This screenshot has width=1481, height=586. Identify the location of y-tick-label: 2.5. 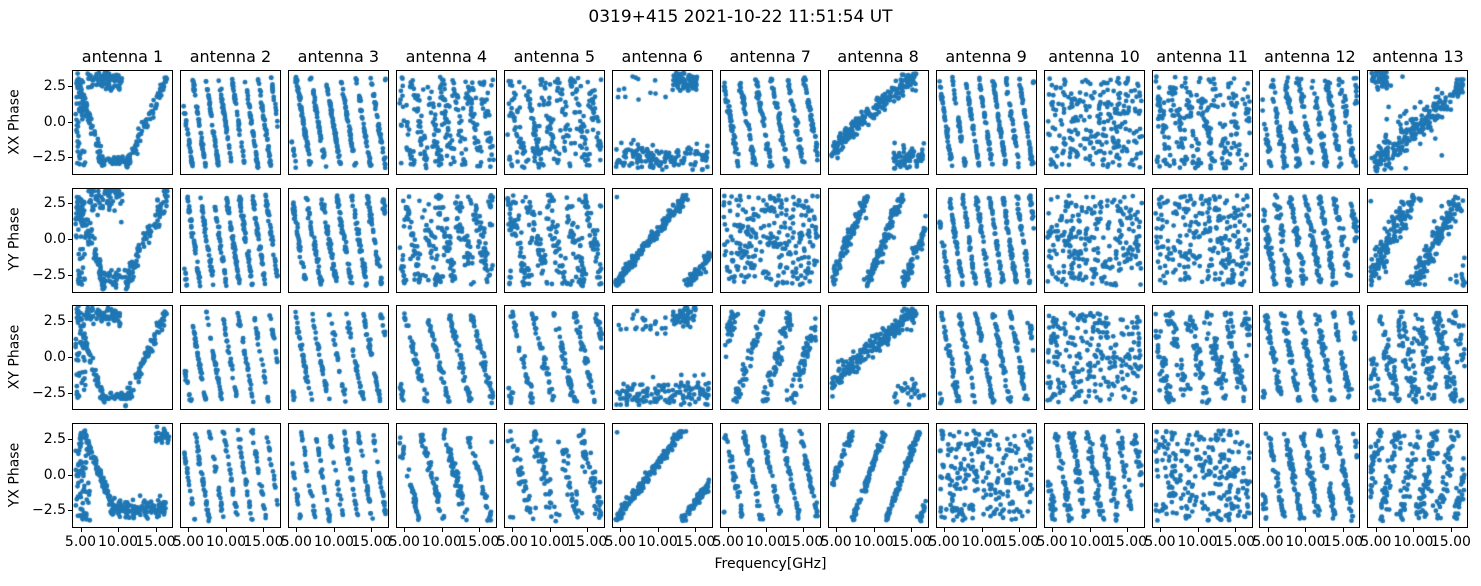
(54, 85).